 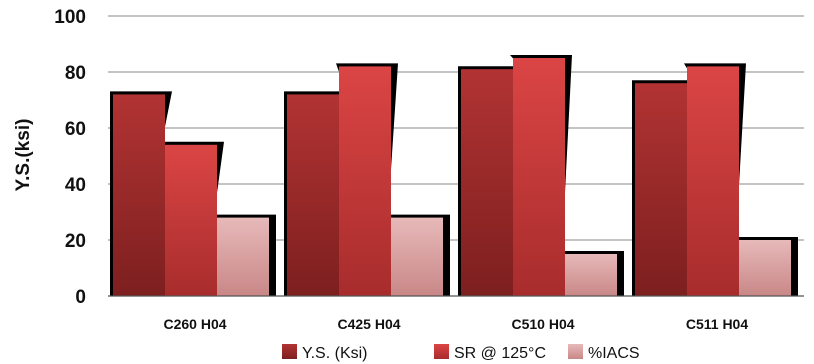 What do you see at coordinates (75, 241) in the screenshot?
I see `y-tick-label: 20` at bounding box center [75, 241].